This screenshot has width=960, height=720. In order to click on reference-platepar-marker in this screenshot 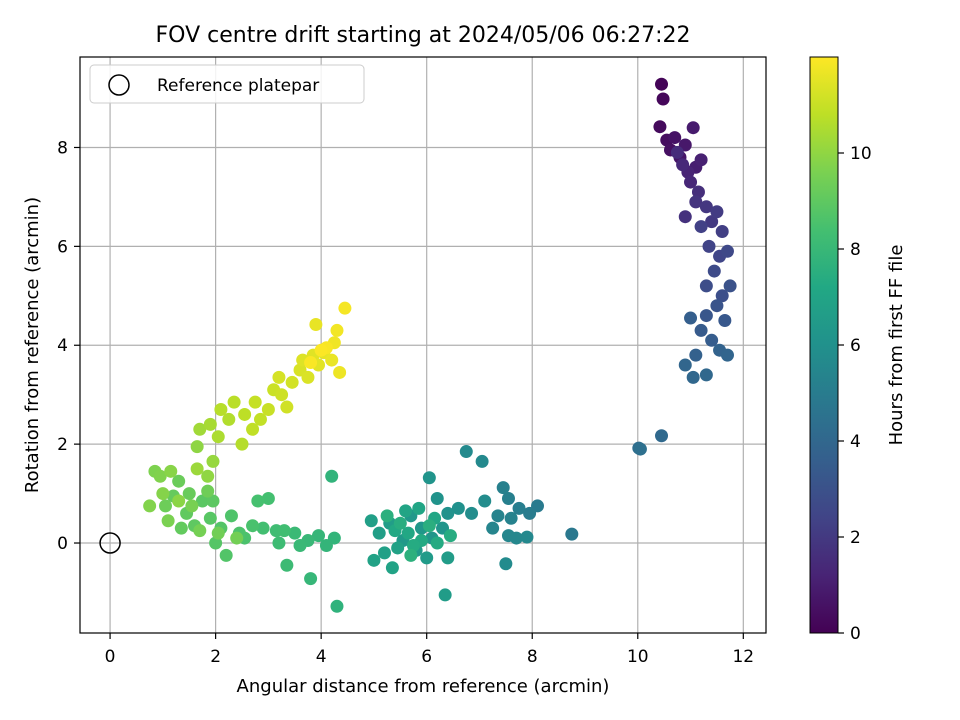, I will do `click(110, 543)`.